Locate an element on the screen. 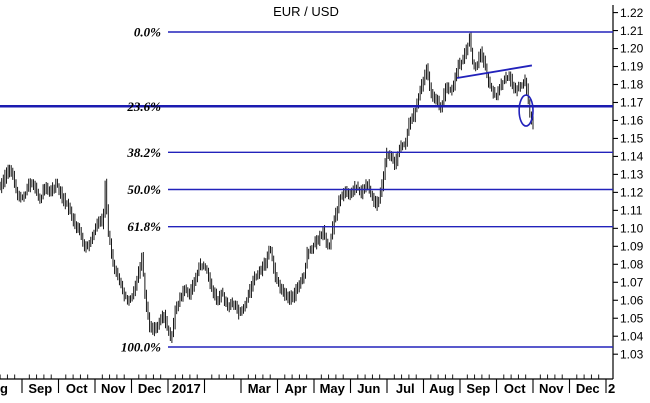 This screenshot has height=403, width=650. y-axis-label: 1.06 is located at coordinates (632, 300).